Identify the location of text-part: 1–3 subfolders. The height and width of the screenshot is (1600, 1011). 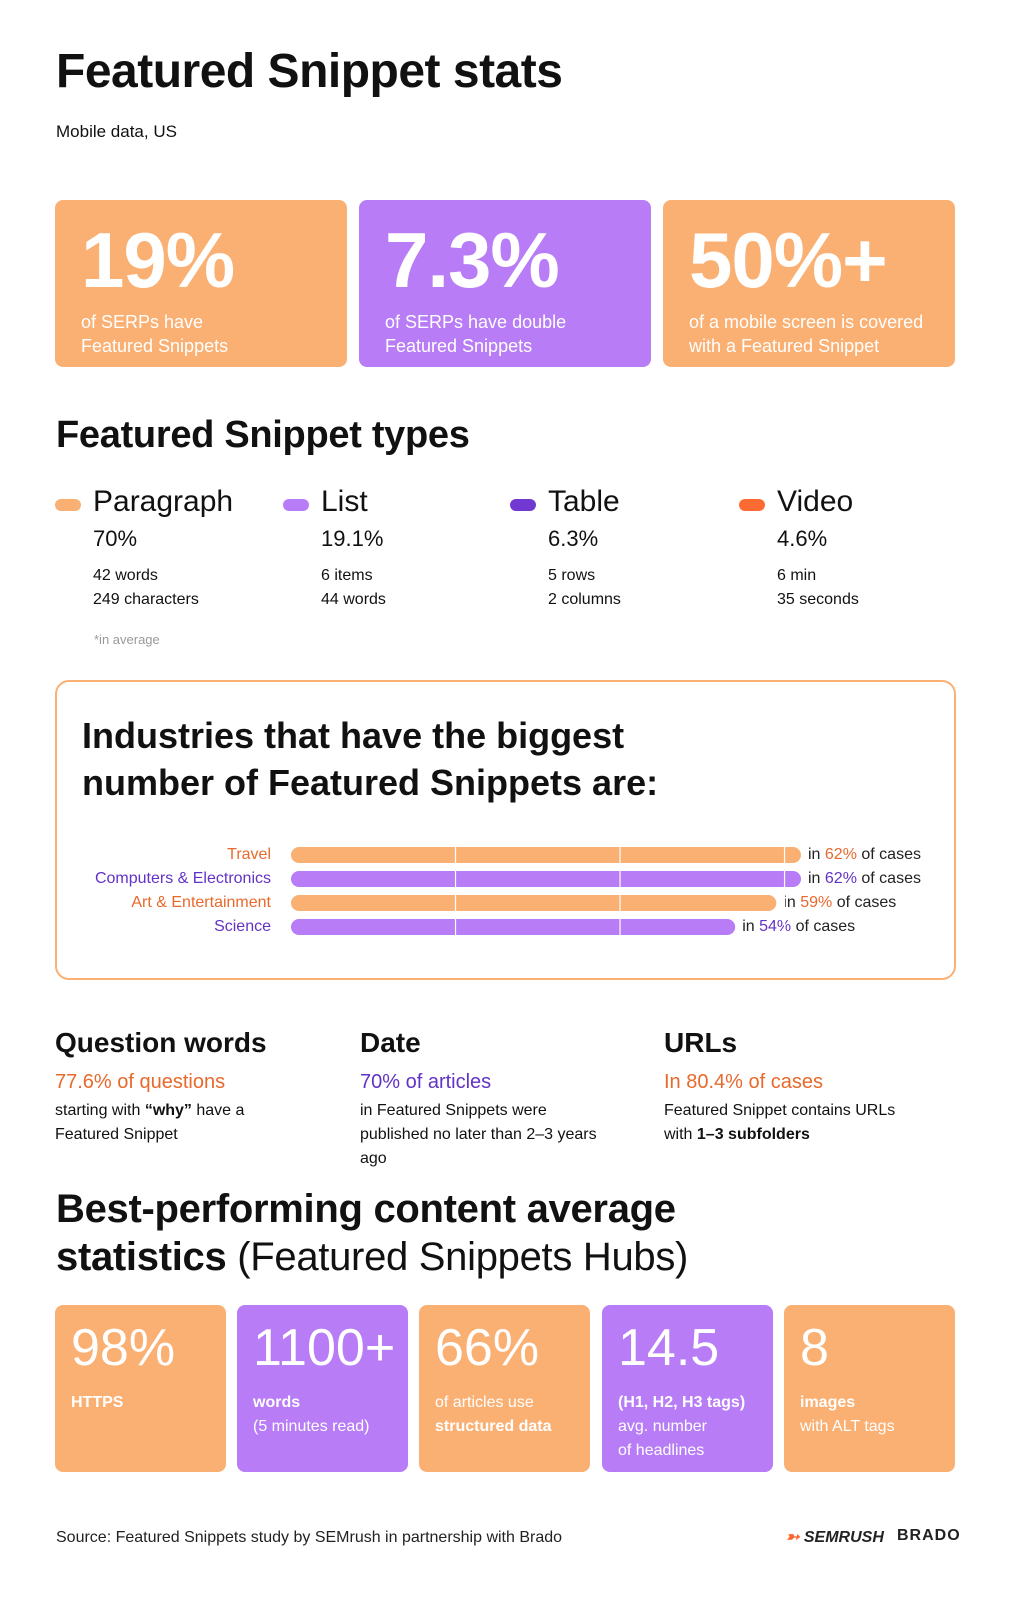
(753, 1134).